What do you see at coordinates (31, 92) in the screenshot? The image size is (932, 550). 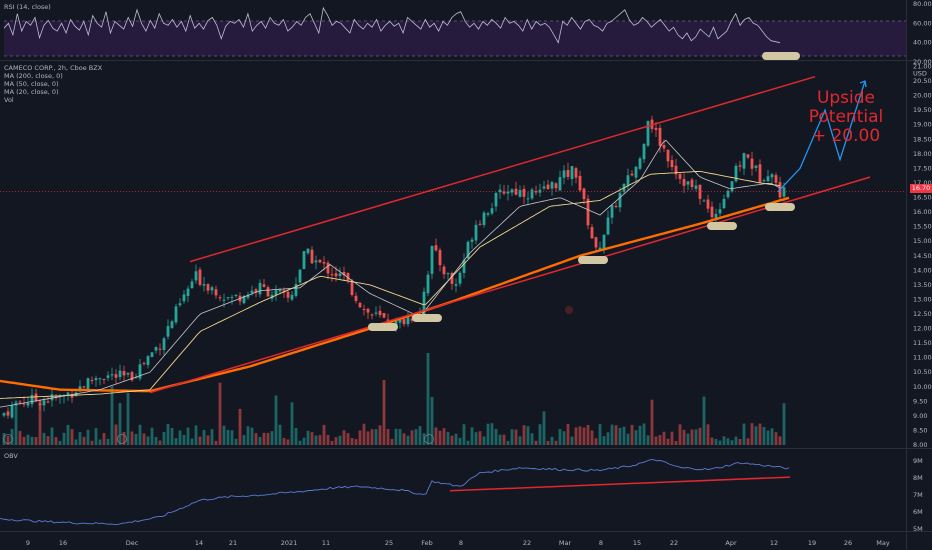 I see `legend-ma20: MA (20, close, 0)` at bounding box center [31, 92].